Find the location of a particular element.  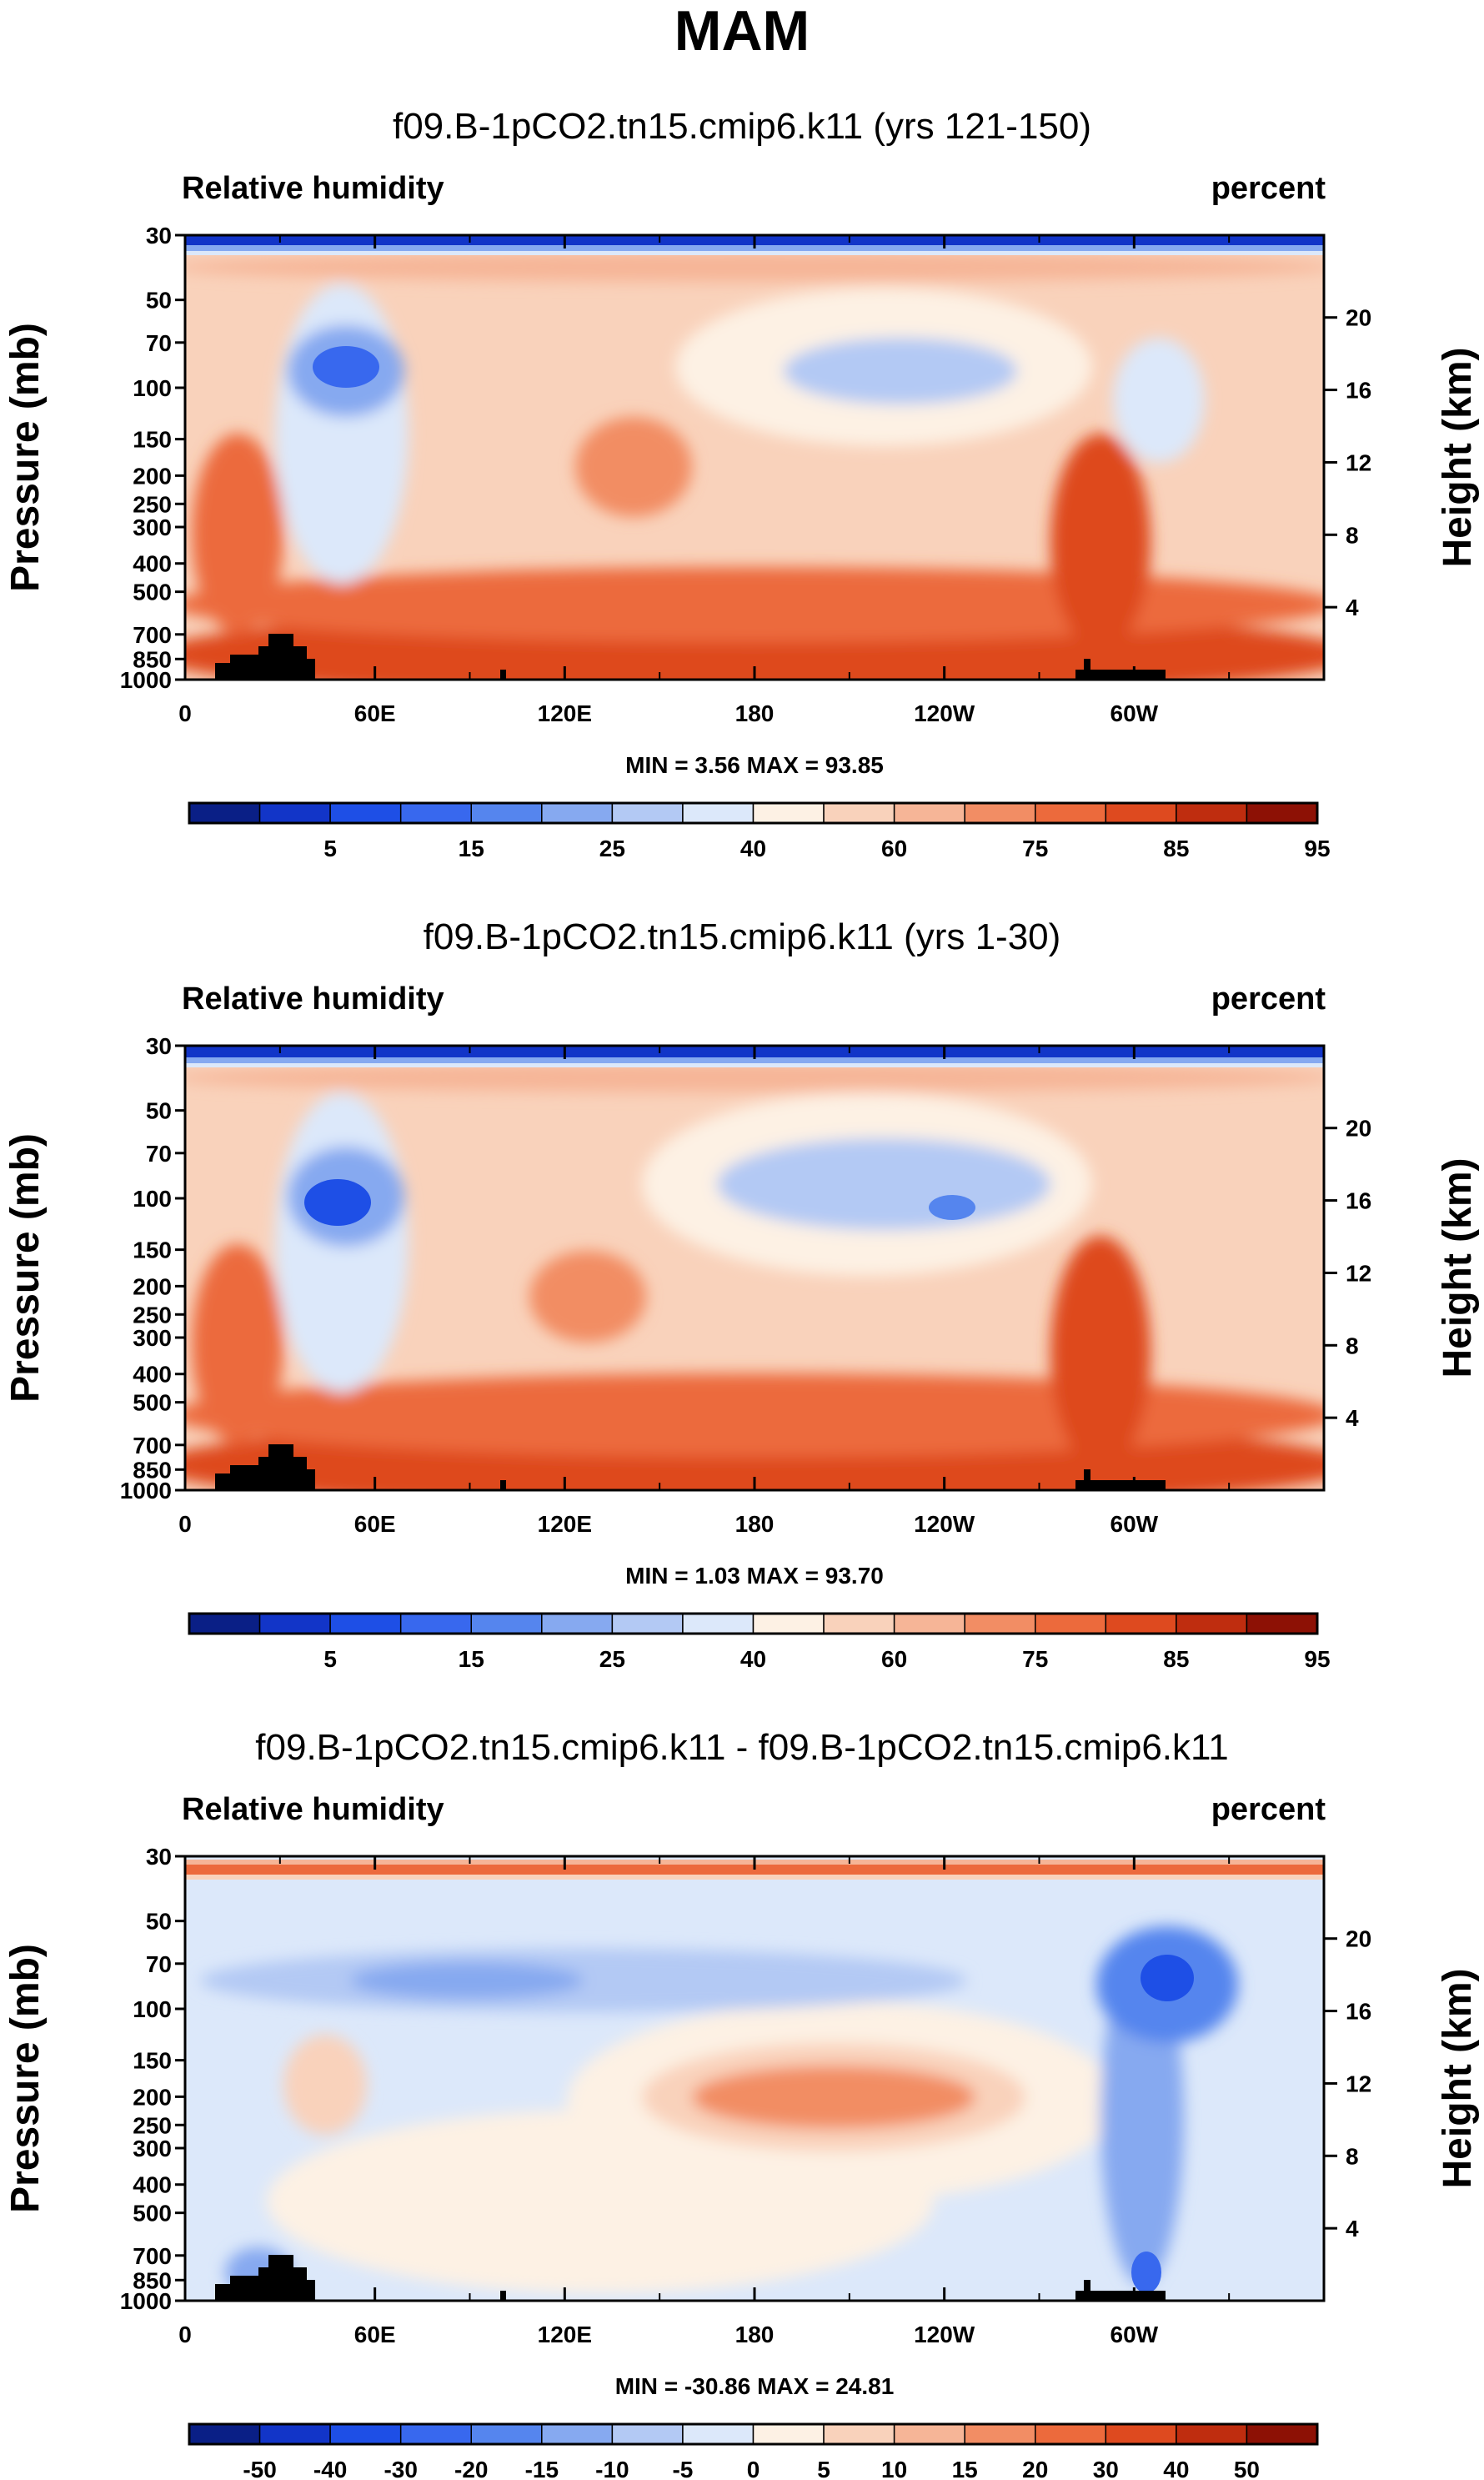

dry-core-left is located at coordinates (346, 367).